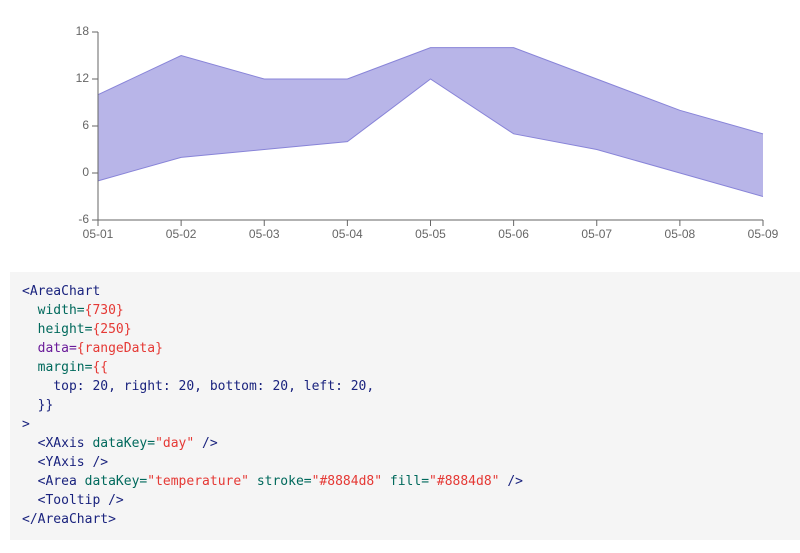 The width and height of the screenshot is (800, 553). What do you see at coordinates (347, 234) in the screenshot?
I see `x-tick-label: 05-04` at bounding box center [347, 234].